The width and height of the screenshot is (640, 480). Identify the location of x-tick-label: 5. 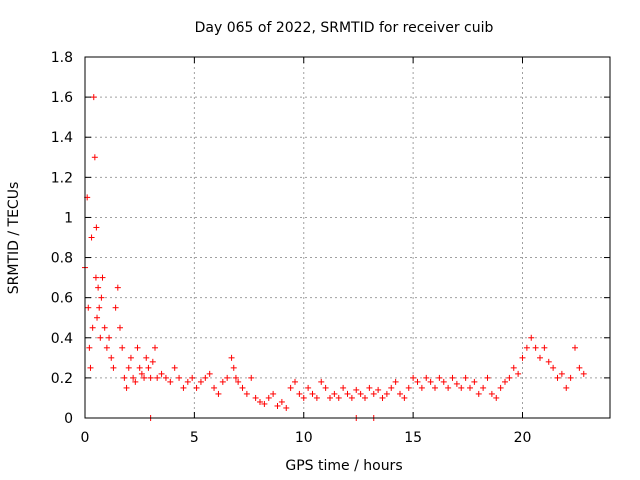
(194, 438).